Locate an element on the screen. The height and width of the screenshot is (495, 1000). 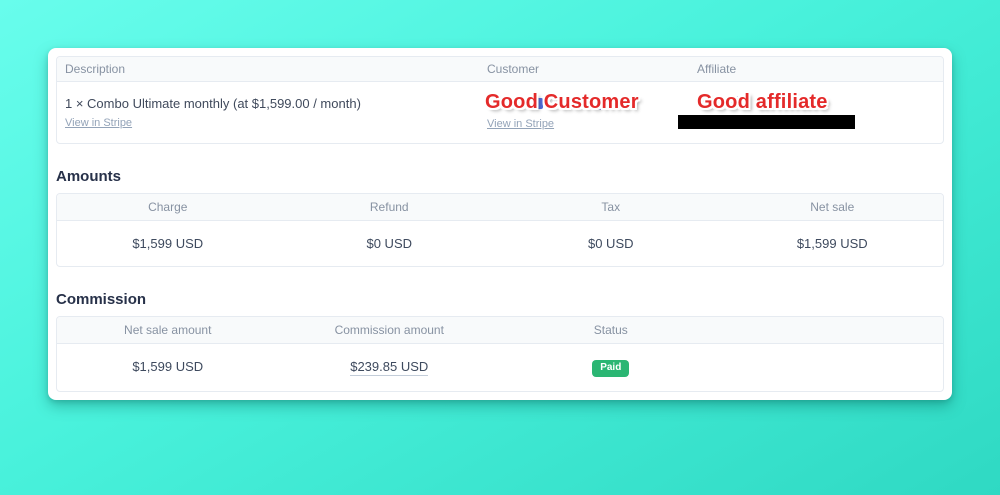
column-header-commission-amount: Commission amount is located at coordinates (389, 330).